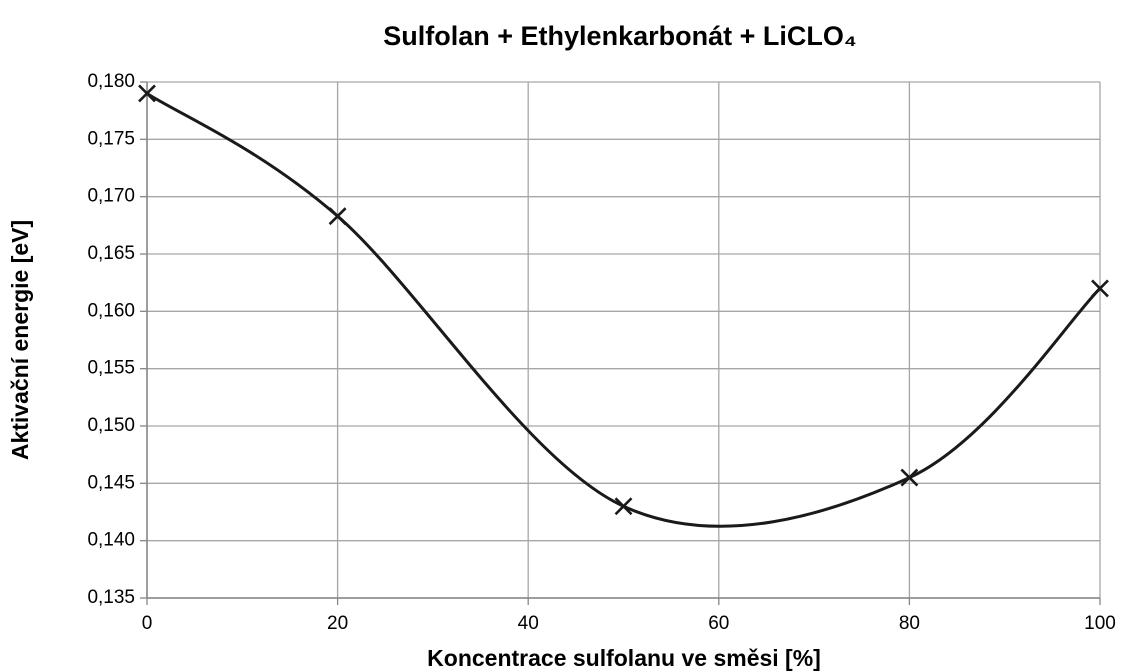  What do you see at coordinates (111, 368) in the screenshot?
I see `y-tick-label: 0,155` at bounding box center [111, 368].